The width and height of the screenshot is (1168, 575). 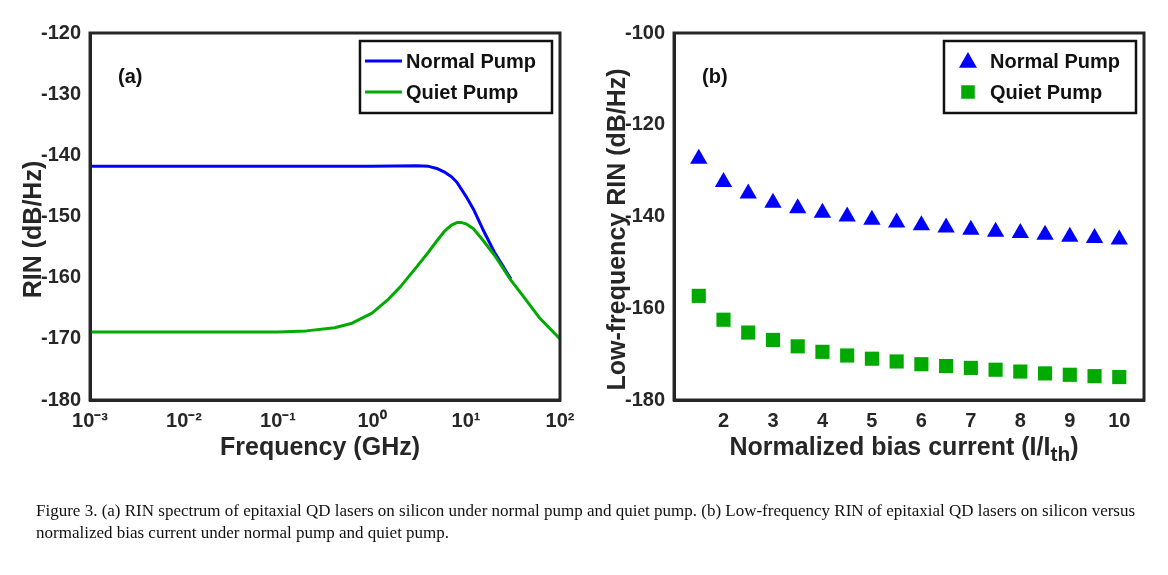 I want to click on y-tick-label: -170, so click(x=61, y=337).